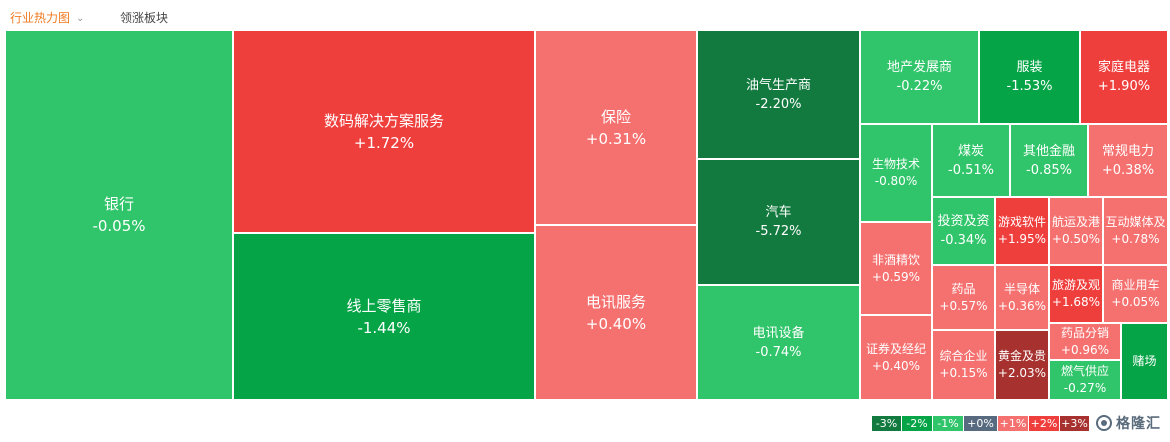 The width and height of the screenshot is (1170, 442). I want to click on sector-change-percent: +1.72%, so click(384, 142).